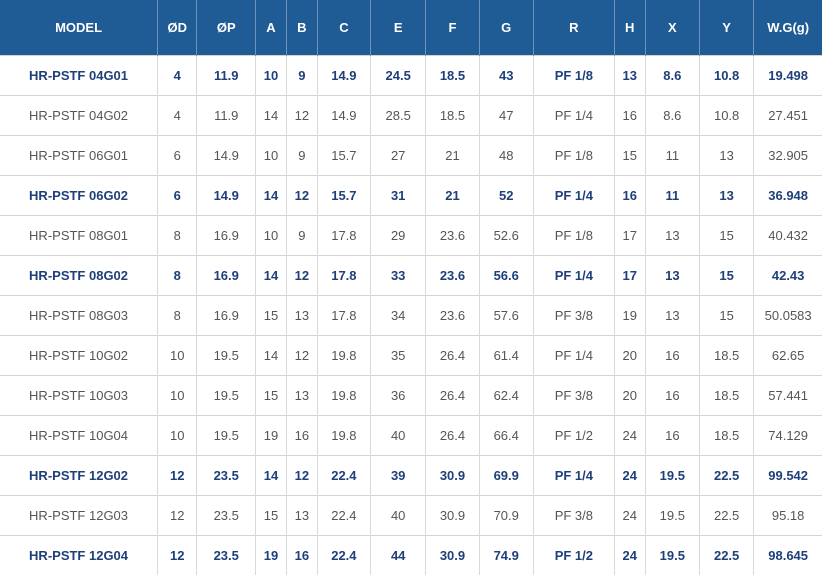  What do you see at coordinates (177, 76) in the screenshot?
I see `cell-od: 4` at bounding box center [177, 76].